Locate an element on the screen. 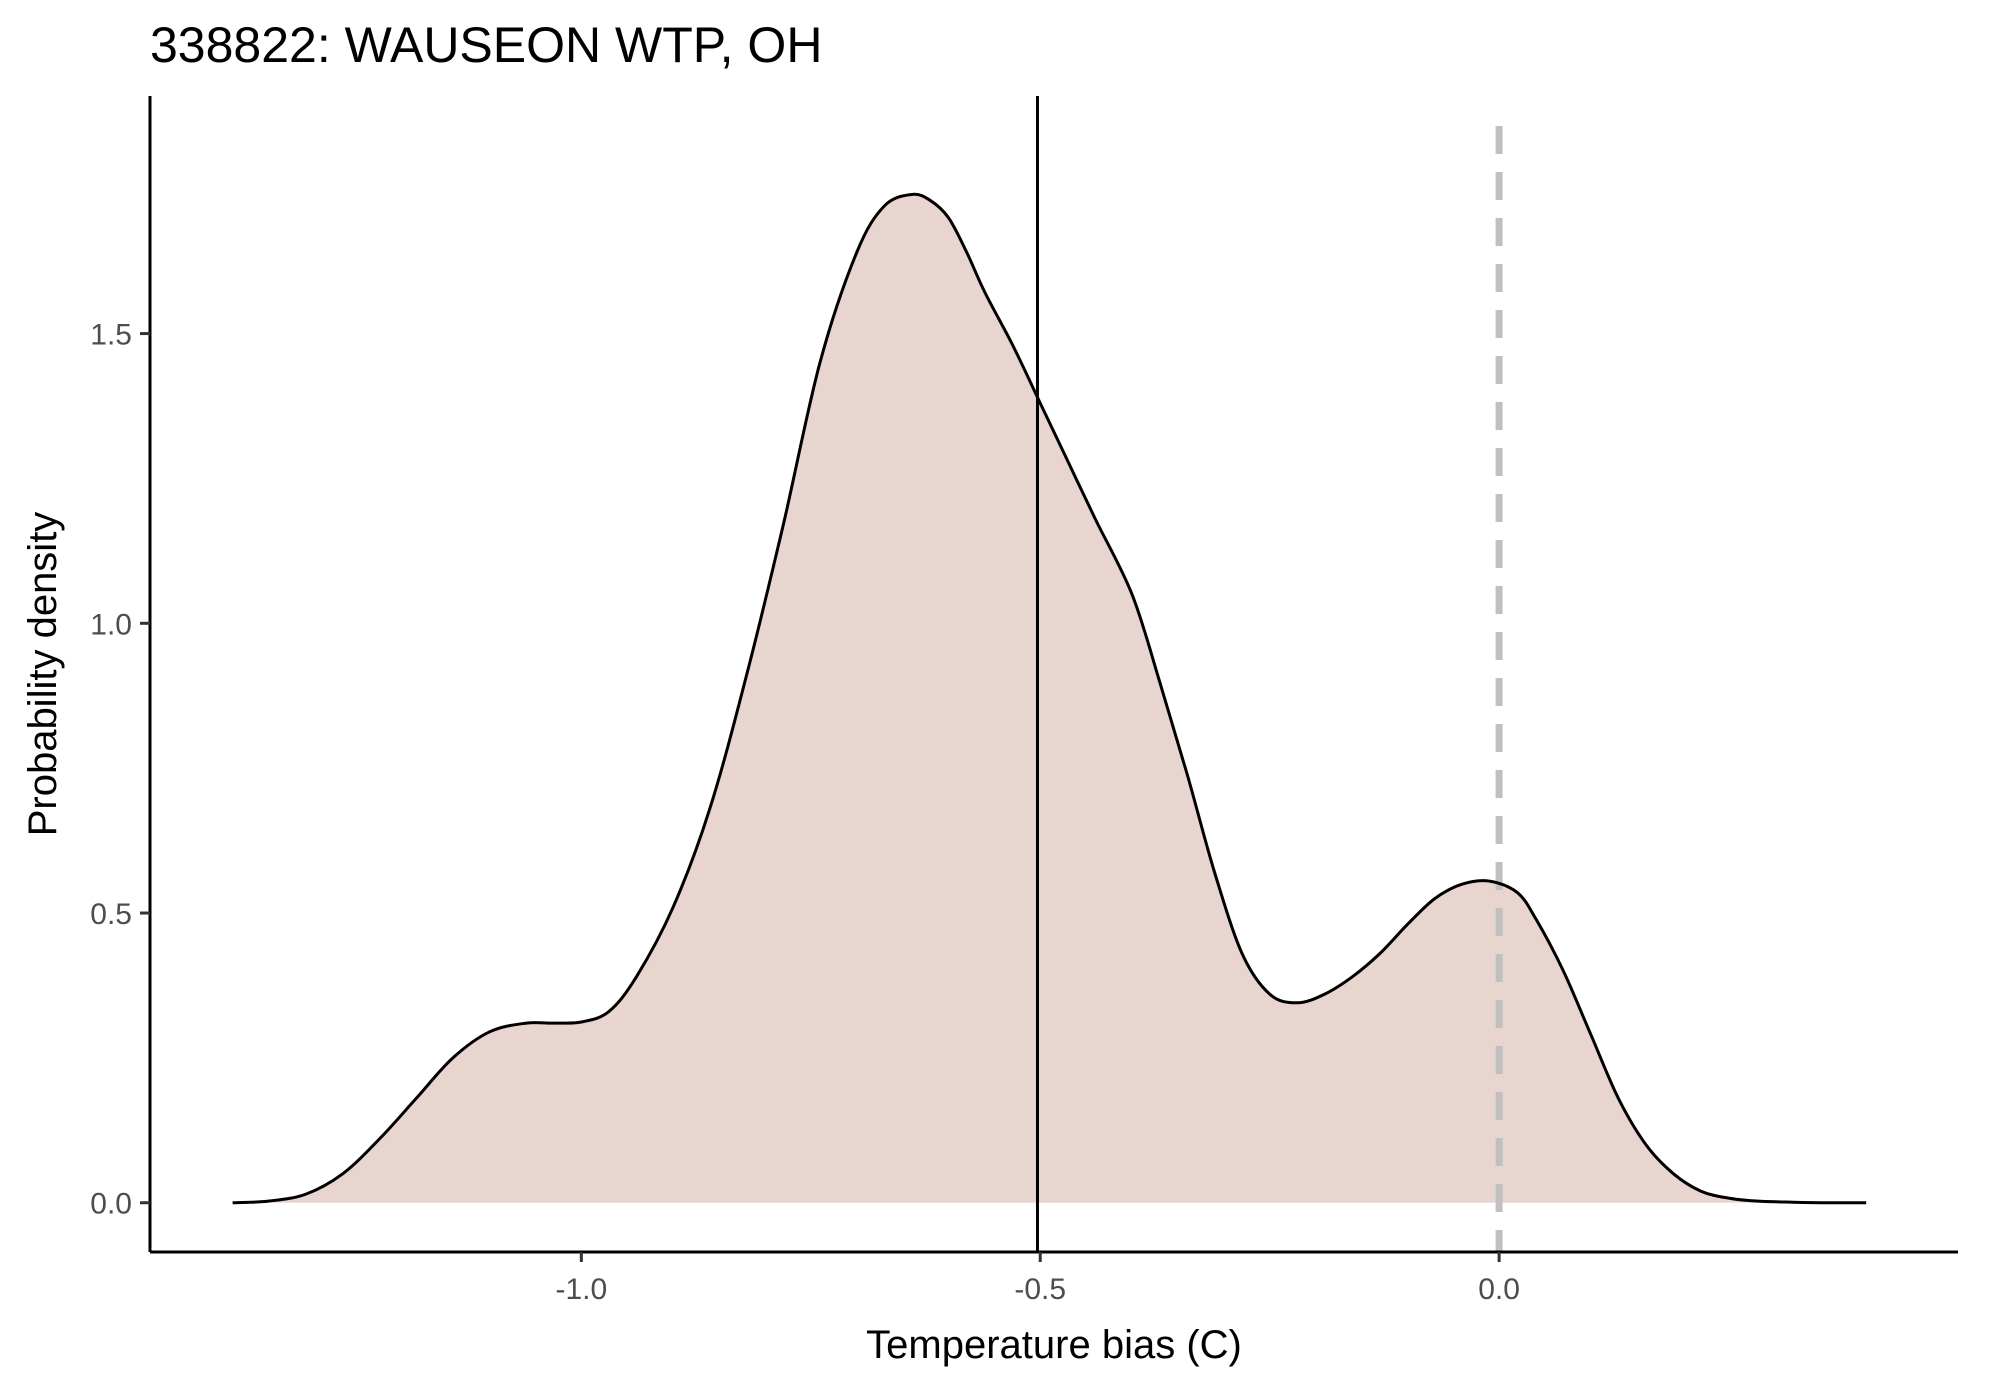 This screenshot has height=1384, width=1990. y-tick-label: 1.5 is located at coordinates (111, 335).